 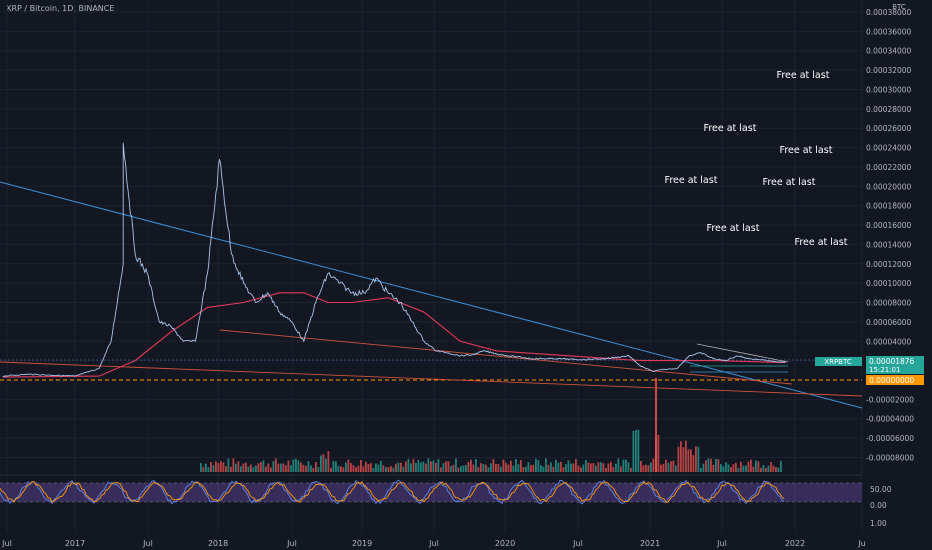 I want to click on rsi-k-line, so click(x=392, y=492).